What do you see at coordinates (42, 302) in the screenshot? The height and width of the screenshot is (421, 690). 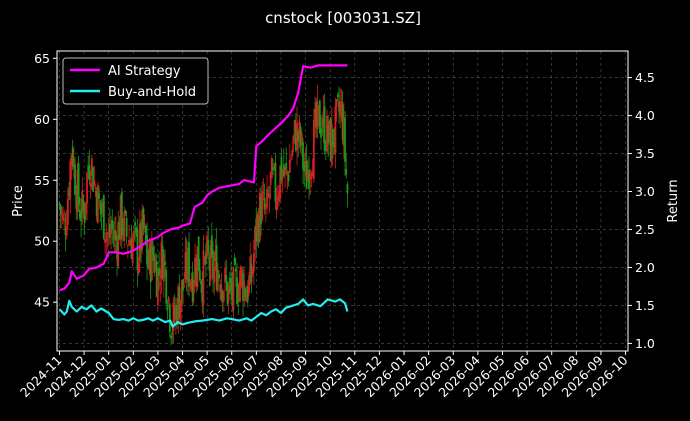 I see `y-tick-label-left: 45` at bounding box center [42, 302].